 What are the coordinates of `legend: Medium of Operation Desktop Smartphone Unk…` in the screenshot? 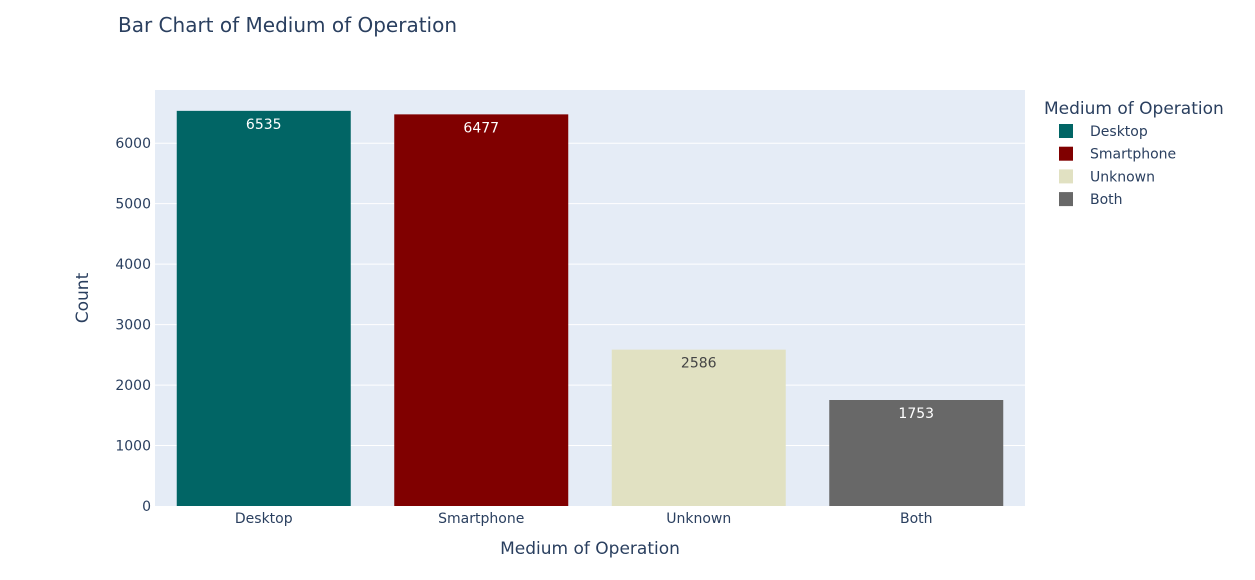 It's located at (1134, 153).